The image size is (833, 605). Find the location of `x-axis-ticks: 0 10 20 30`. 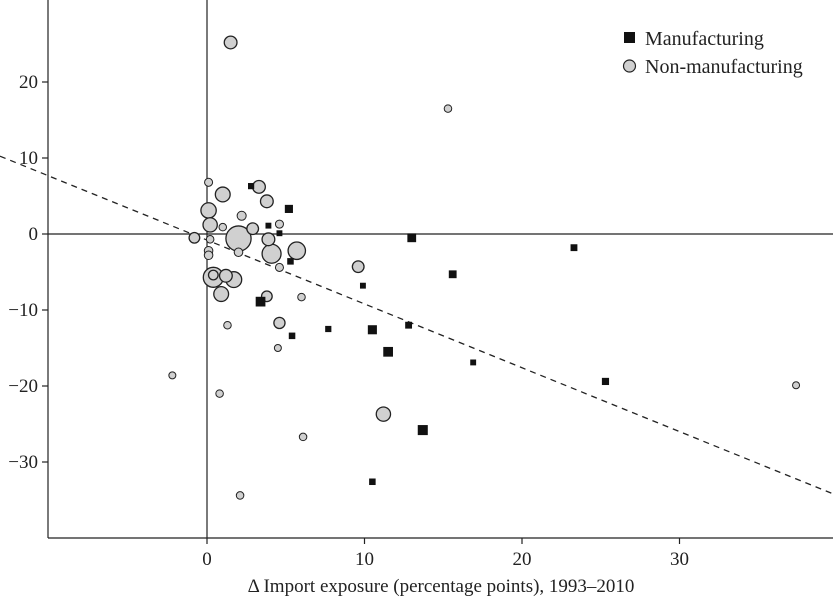

x-axis-ticks: 0 10 20 30 is located at coordinates (445, 554).